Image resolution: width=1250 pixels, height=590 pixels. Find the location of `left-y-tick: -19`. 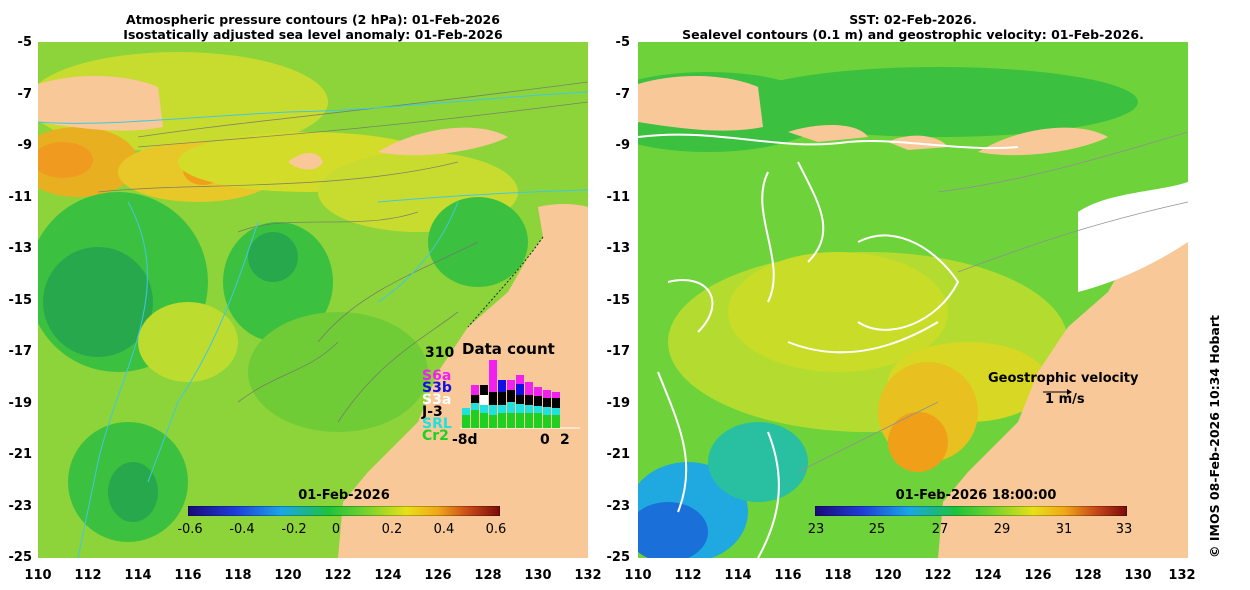

left-y-tick: -19 is located at coordinates (20, 403).